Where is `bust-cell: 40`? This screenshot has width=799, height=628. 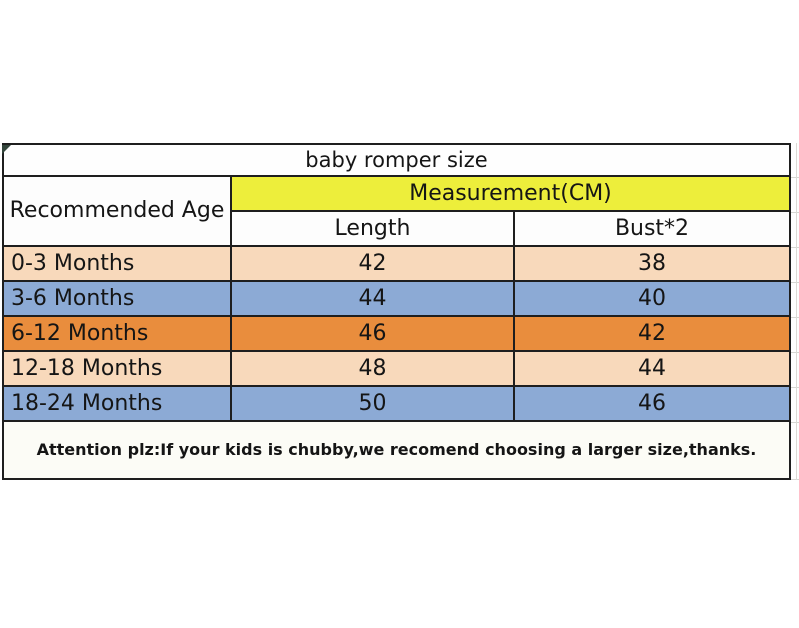 bust-cell: 40 is located at coordinates (652, 298).